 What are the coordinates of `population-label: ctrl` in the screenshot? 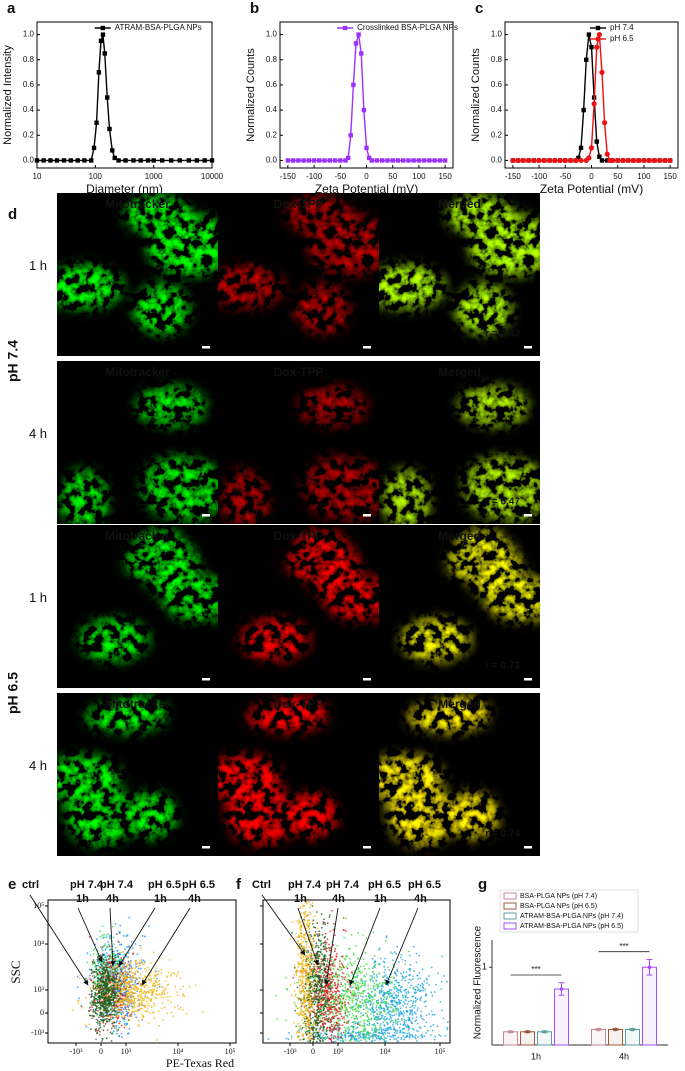 It's located at (30, 885).